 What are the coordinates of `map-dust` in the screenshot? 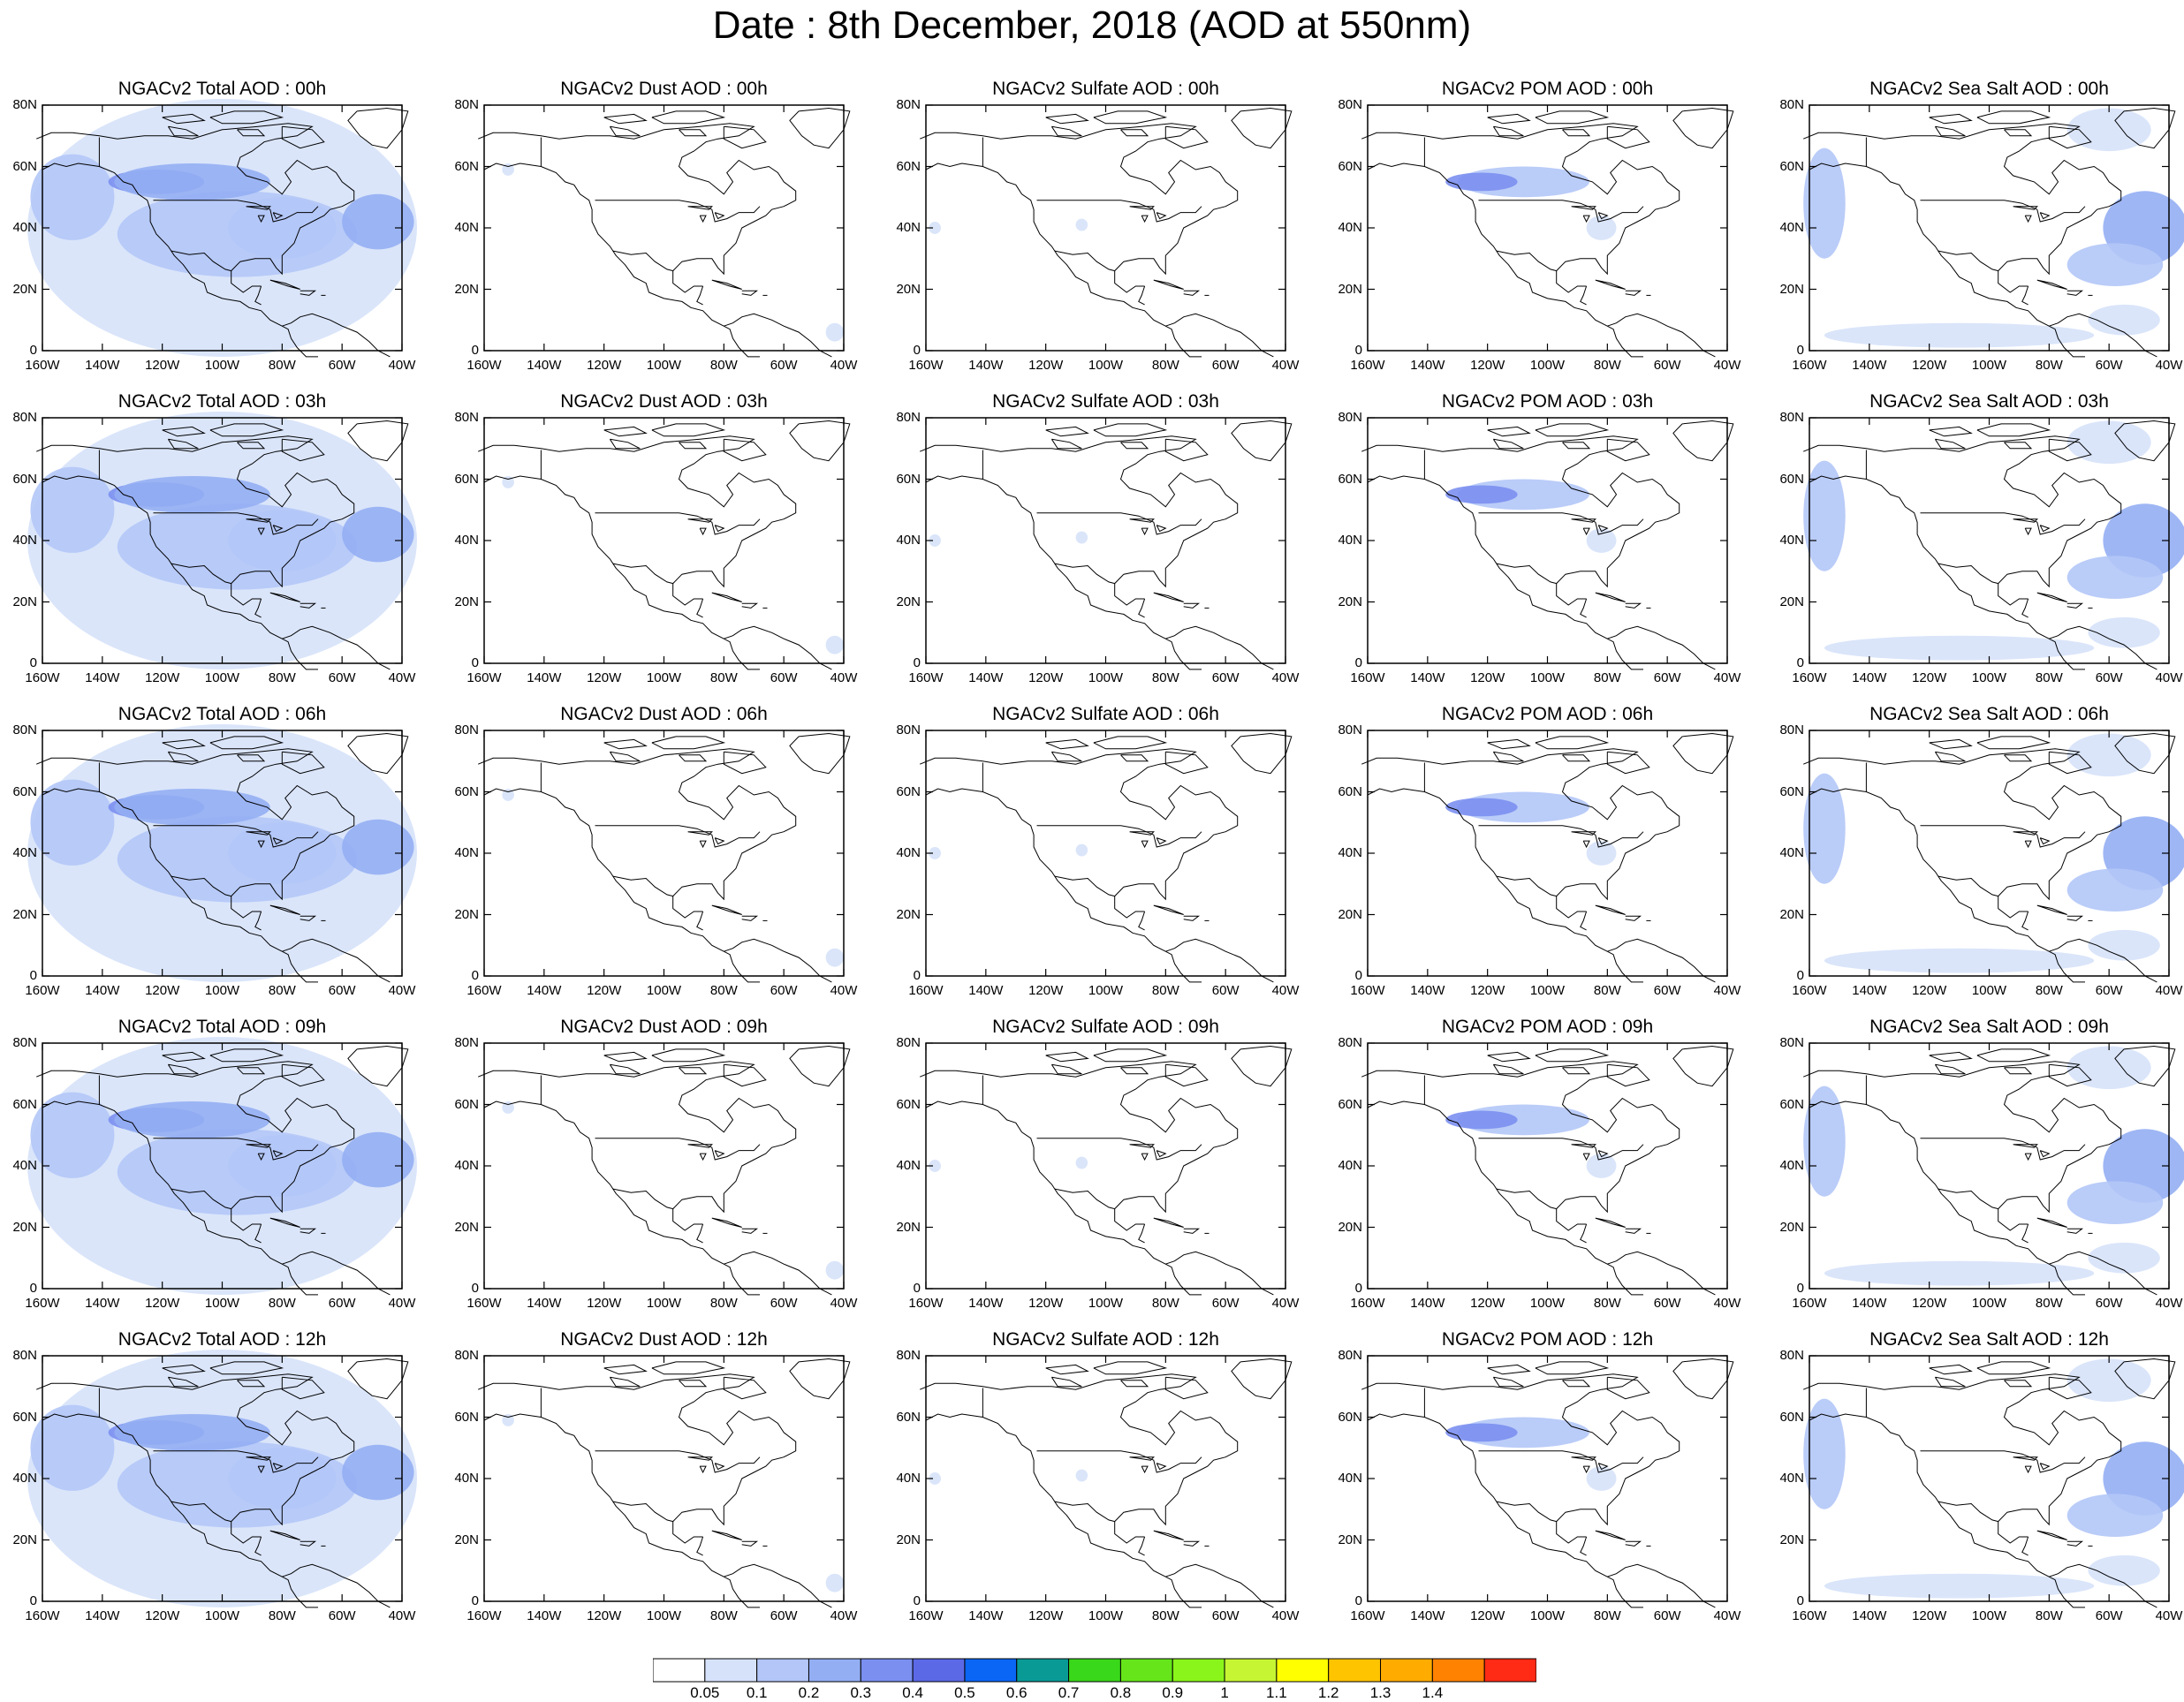 It's located at (664, 1481).